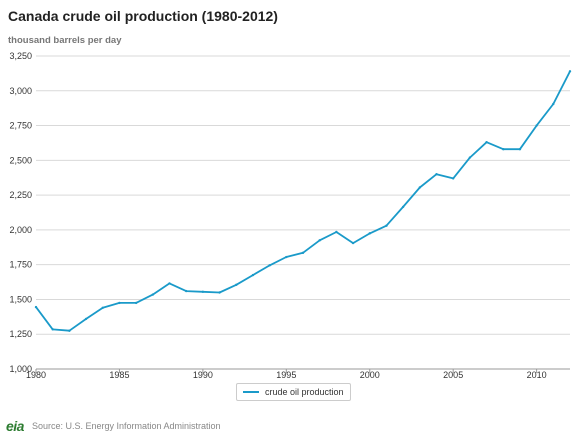  What do you see at coordinates (20, 369) in the screenshot?
I see `y-tick-label: 1,000` at bounding box center [20, 369].